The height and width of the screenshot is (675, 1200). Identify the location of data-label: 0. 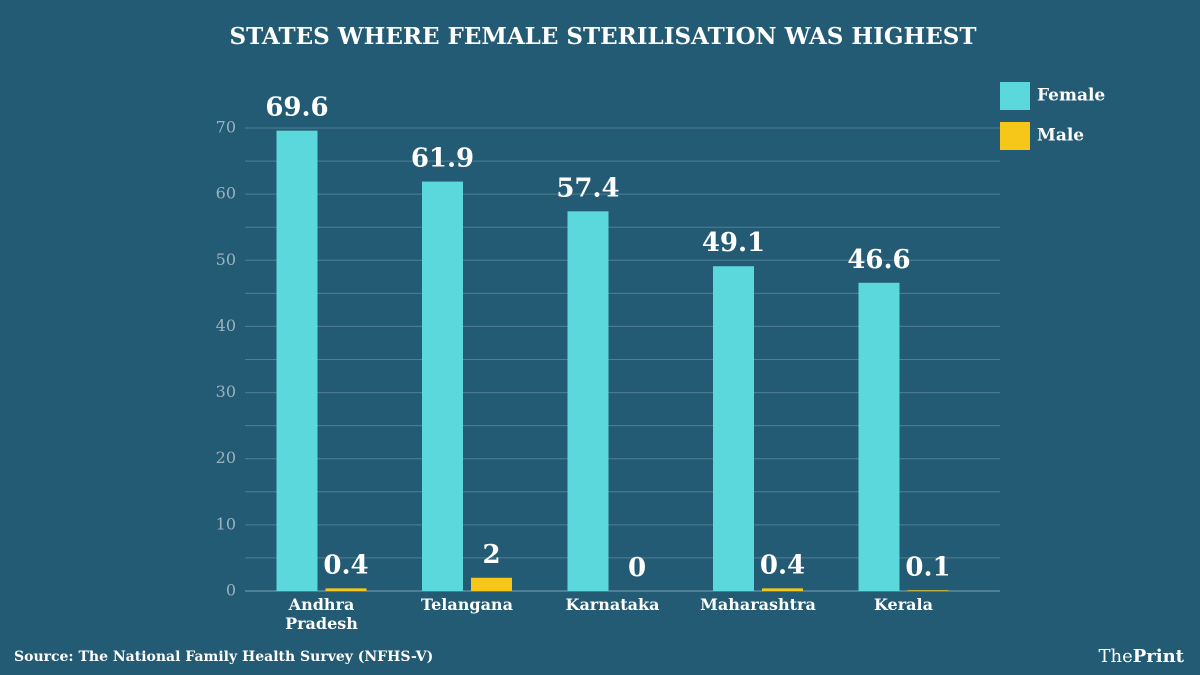
(637, 568).